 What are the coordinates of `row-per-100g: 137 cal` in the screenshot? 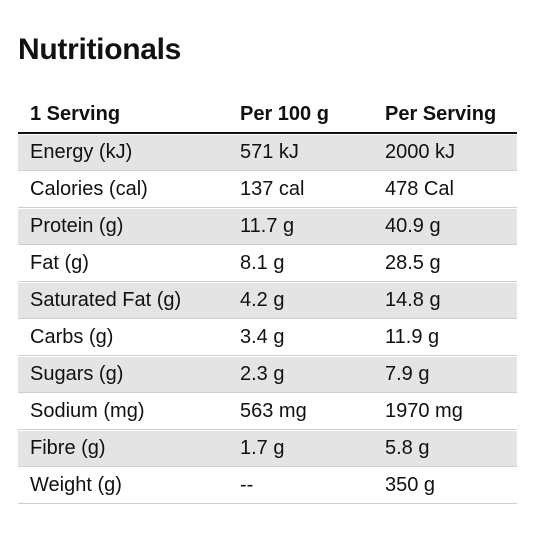 It's located at (272, 189).